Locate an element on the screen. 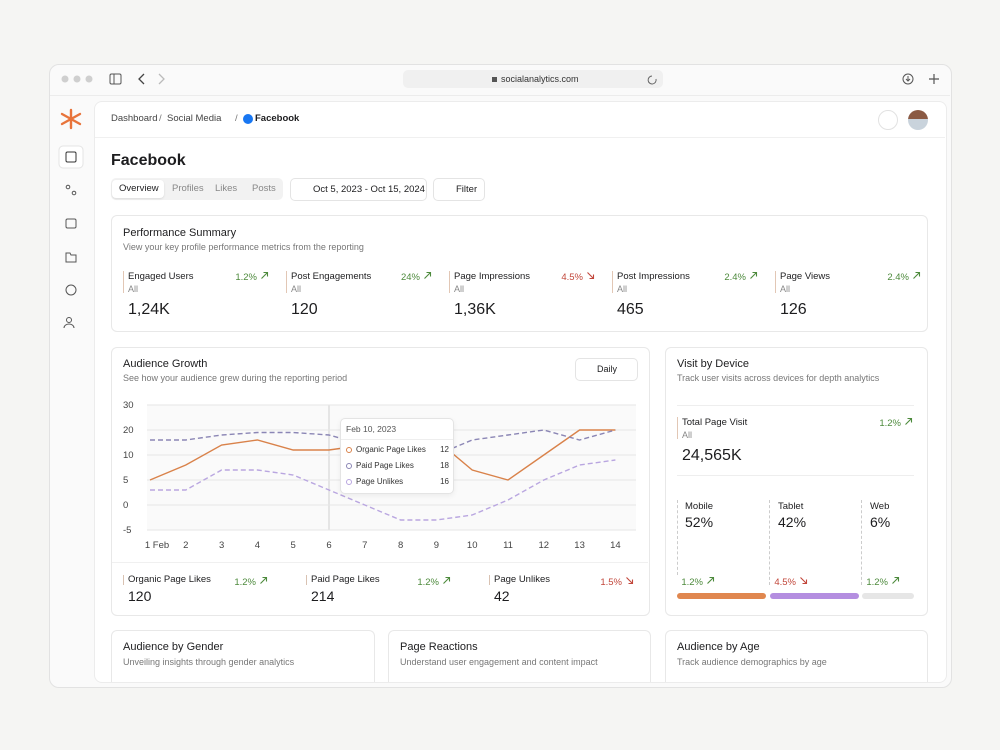  download-icon is located at coordinates (908, 79).